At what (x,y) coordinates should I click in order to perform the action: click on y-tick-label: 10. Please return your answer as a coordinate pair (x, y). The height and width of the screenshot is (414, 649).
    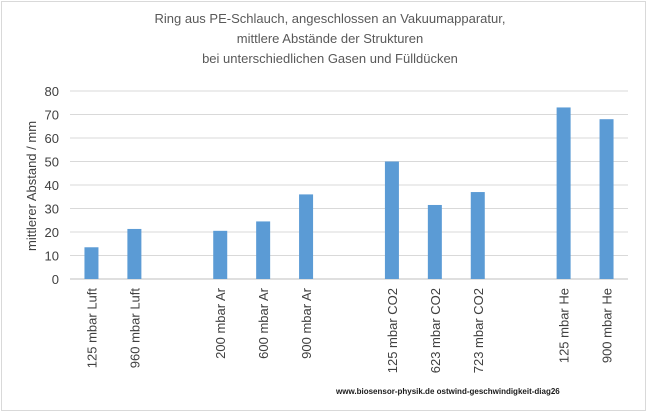
    Looking at the image, I should click on (52, 256).